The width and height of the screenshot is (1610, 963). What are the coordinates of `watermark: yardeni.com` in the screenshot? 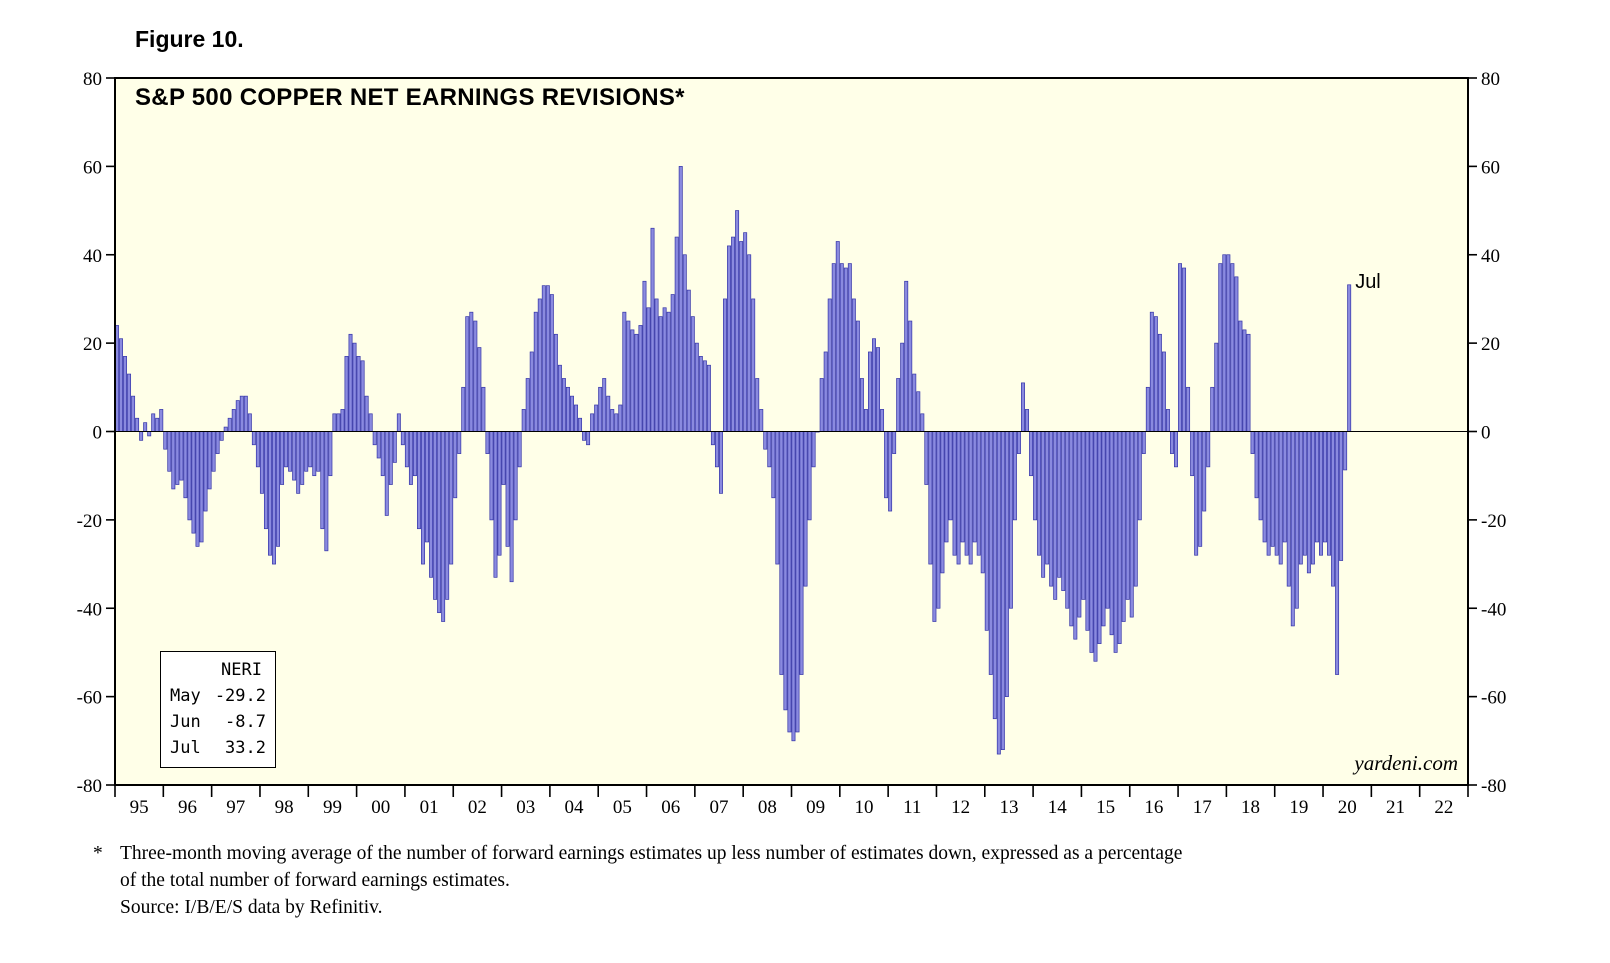 It's located at (1406, 763).